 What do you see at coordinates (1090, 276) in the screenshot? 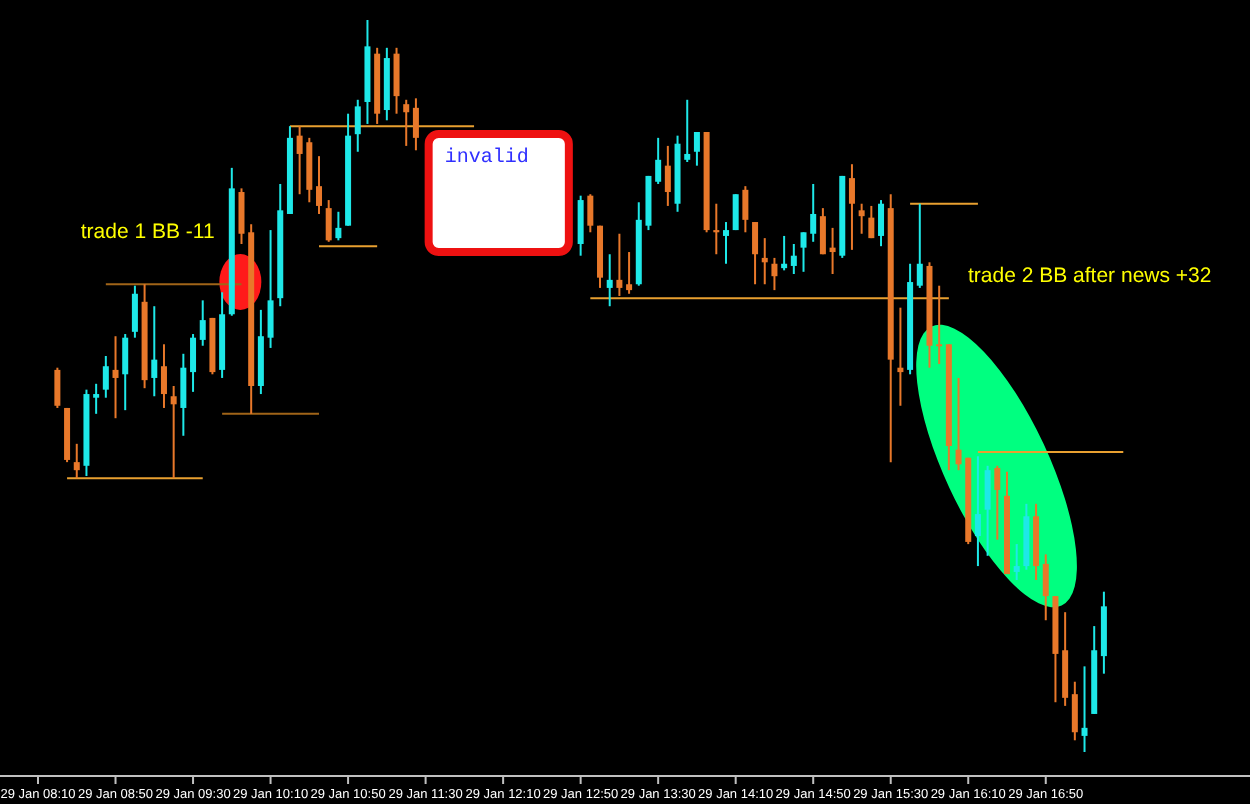
I see `annotation: trade 2 BB after news +32` at bounding box center [1090, 276].